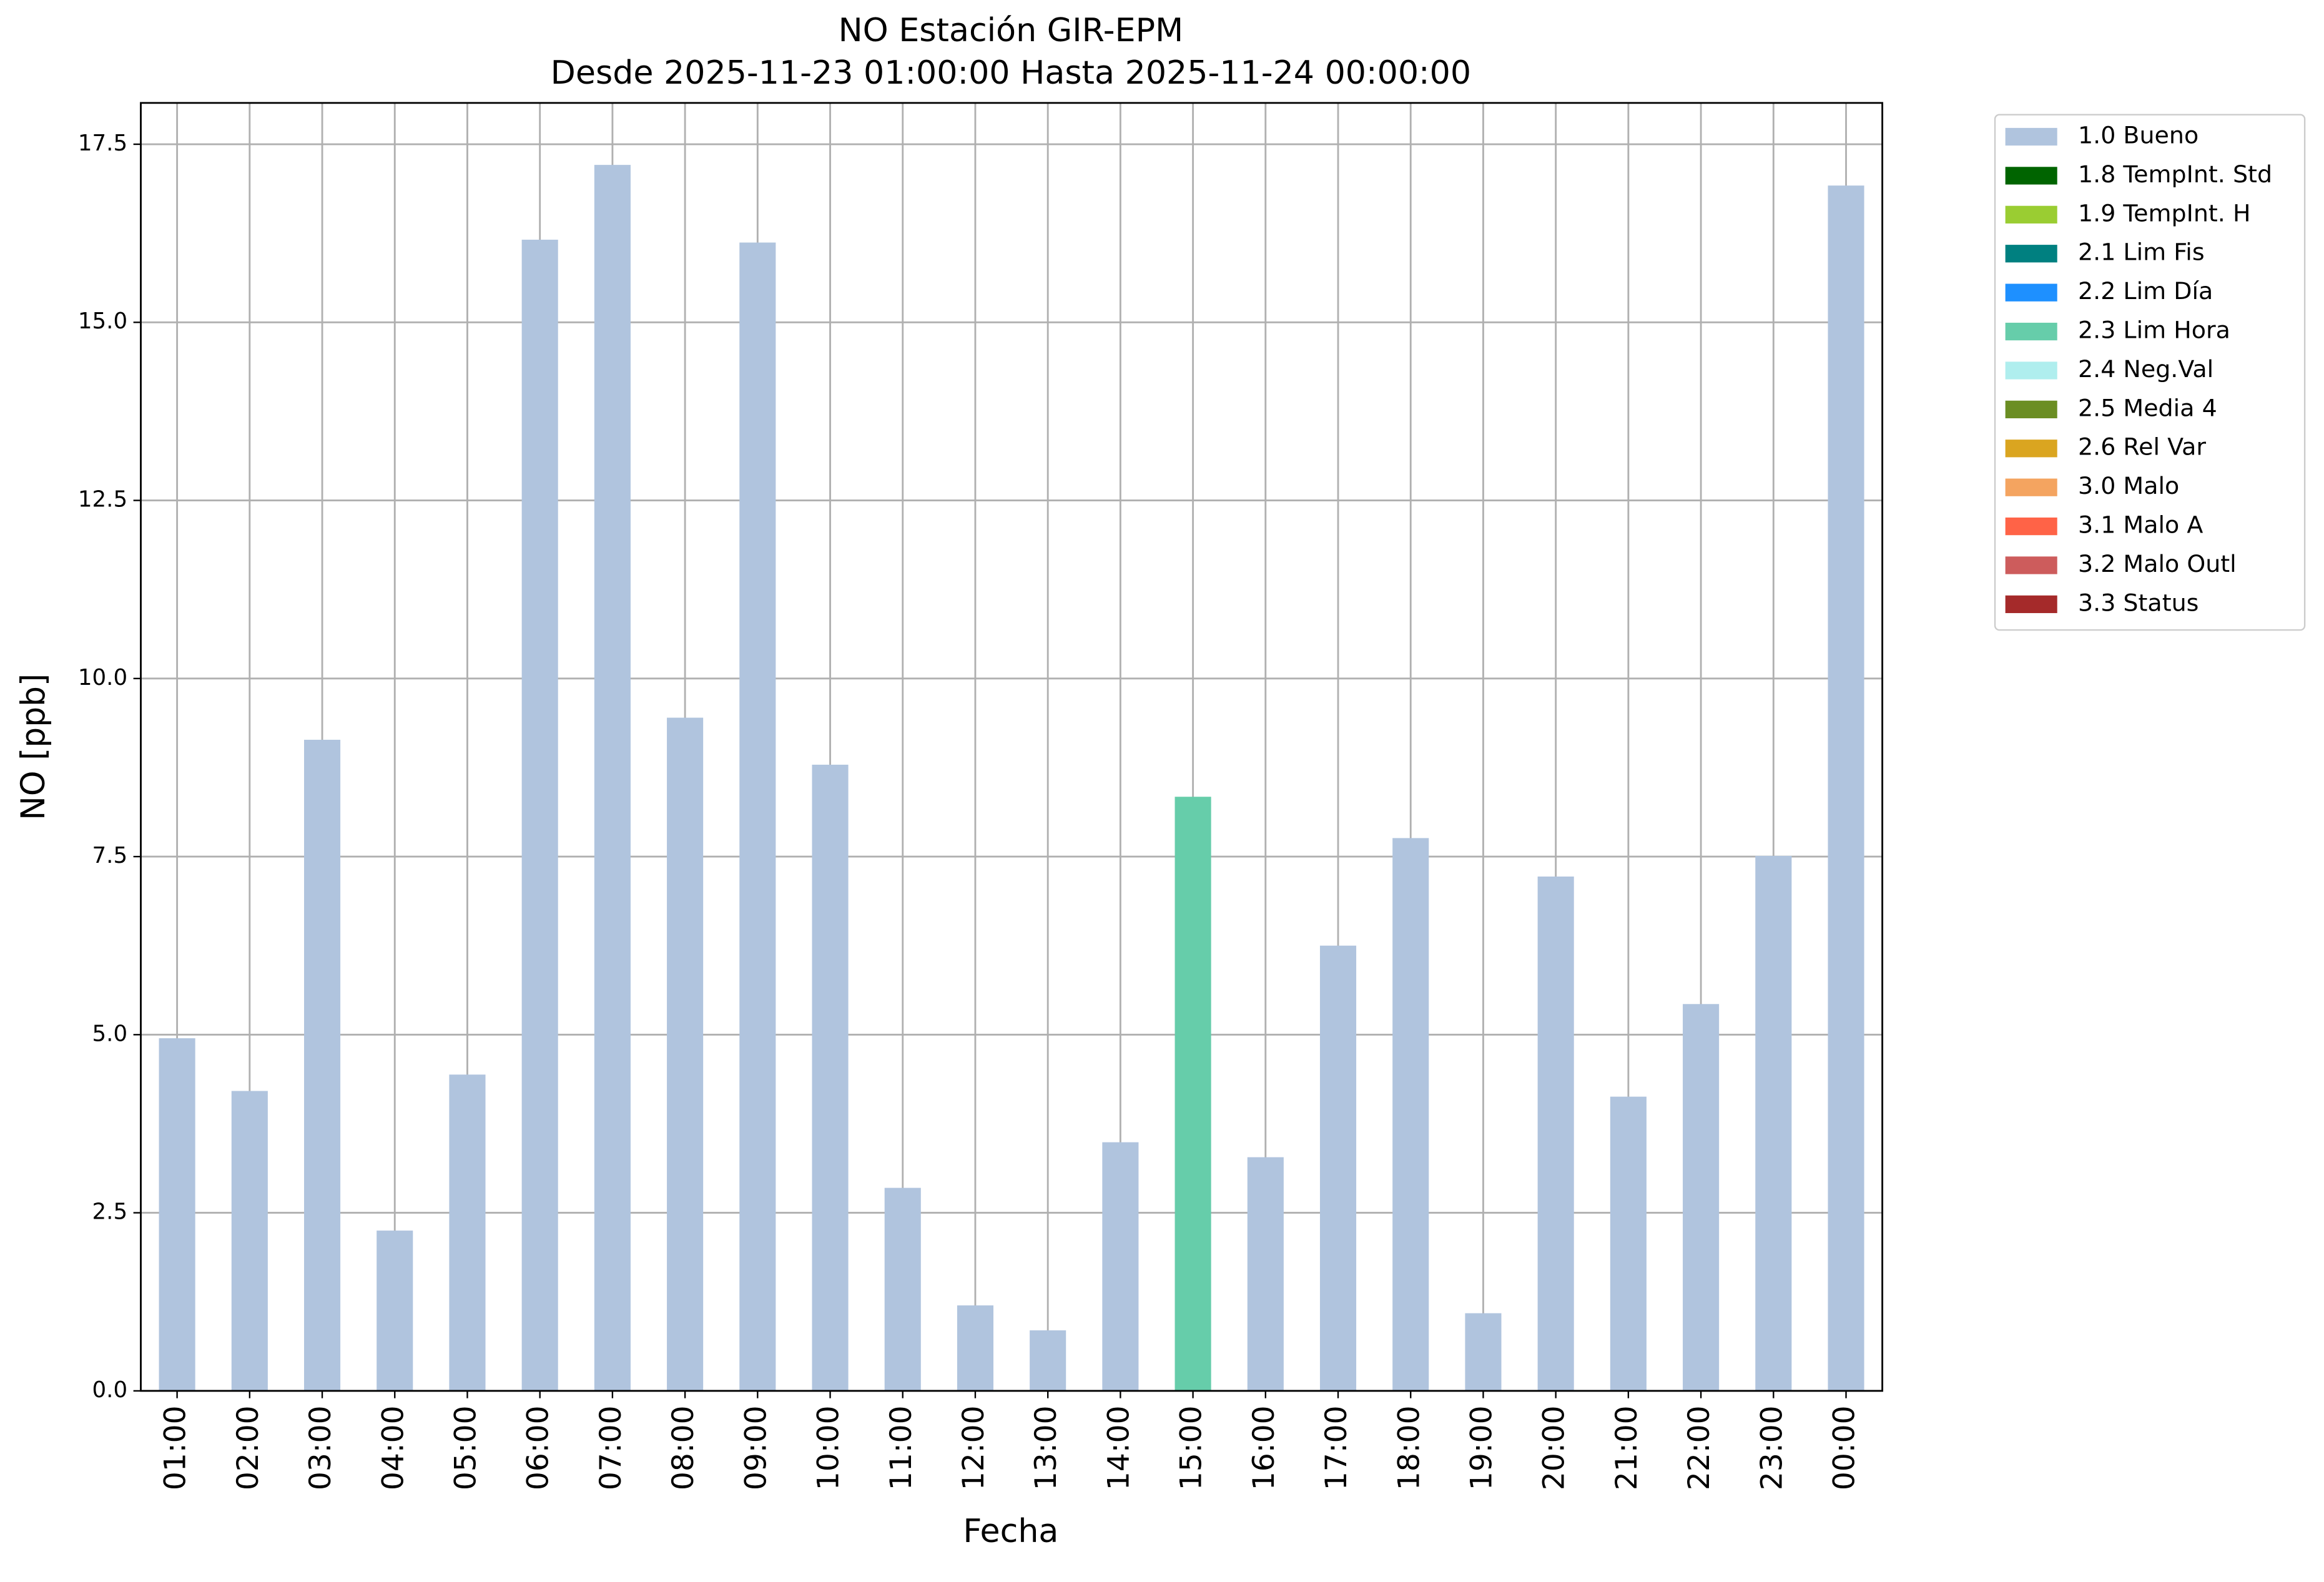 This screenshot has width=2324, height=1582. What do you see at coordinates (102, 500) in the screenshot?
I see `y-tick-label: 12.5` at bounding box center [102, 500].